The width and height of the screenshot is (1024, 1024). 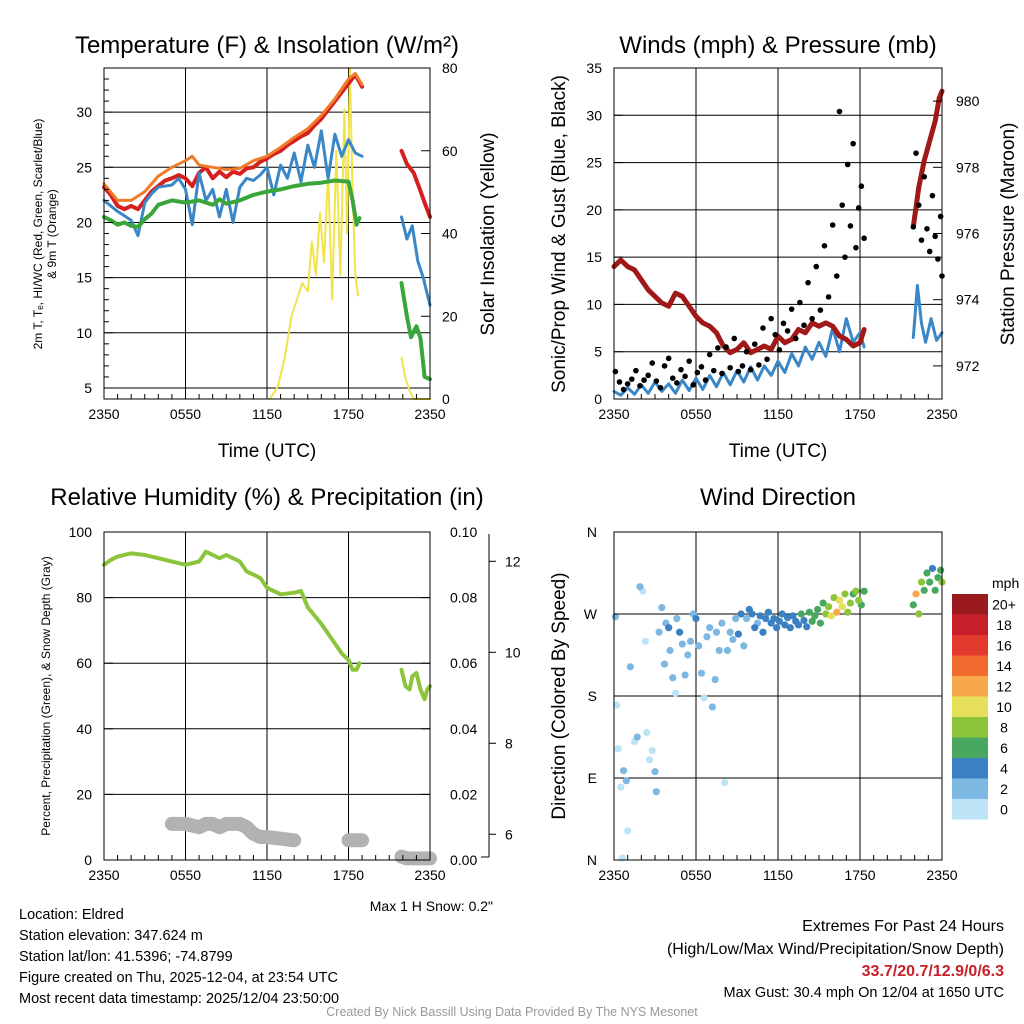 What do you see at coordinates (1004, 604) in the screenshot?
I see `legend-label: 20+` at bounding box center [1004, 604].